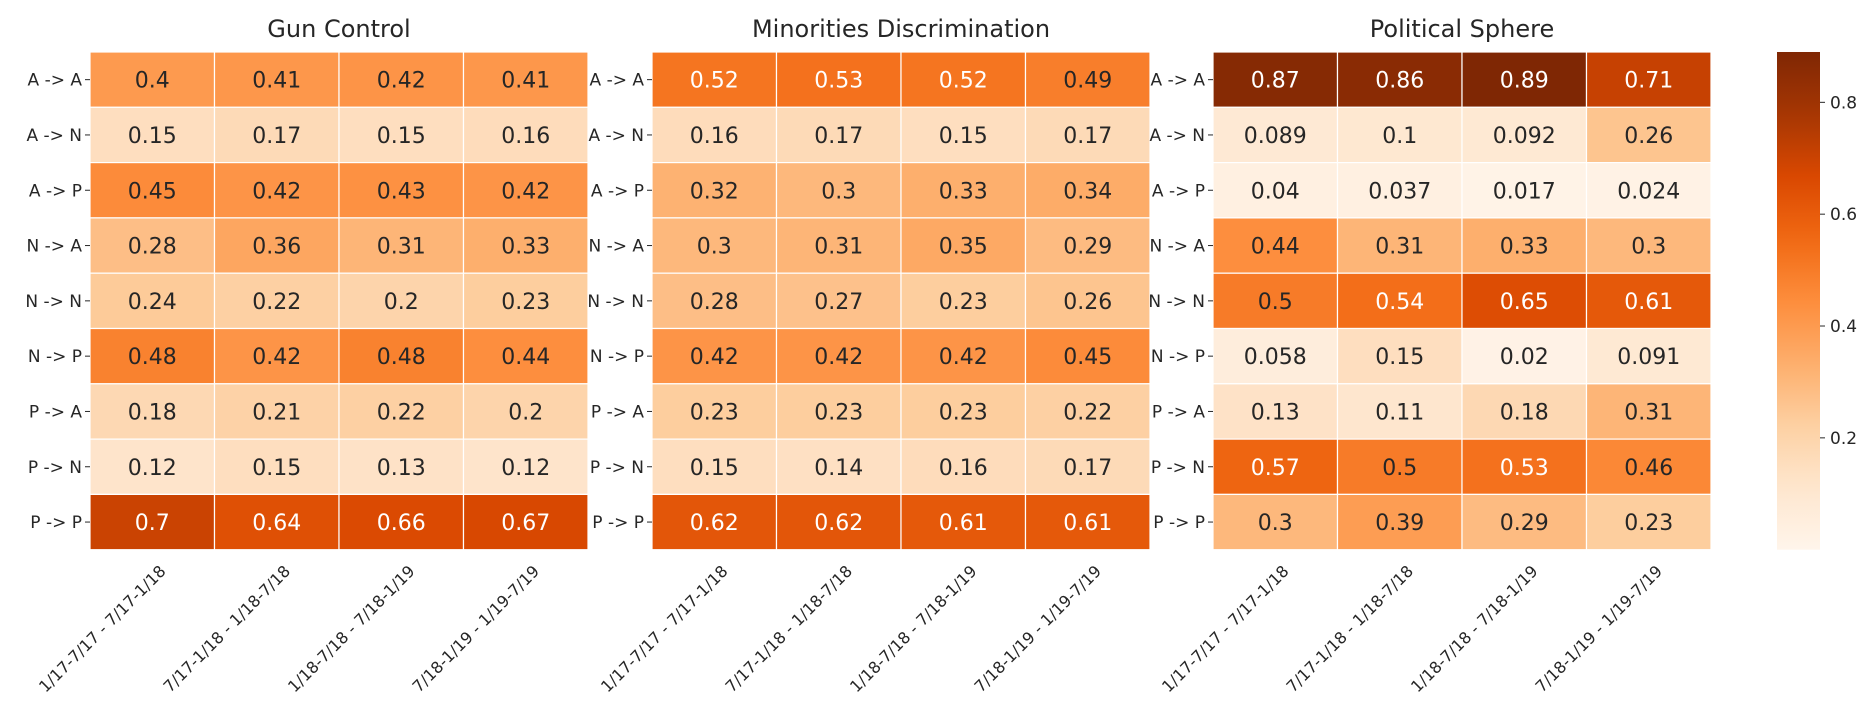 The width and height of the screenshot is (1872, 720). What do you see at coordinates (617, 357) in the screenshot?
I see `row-tick-label: N -> P` at bounding box center [617, 357].